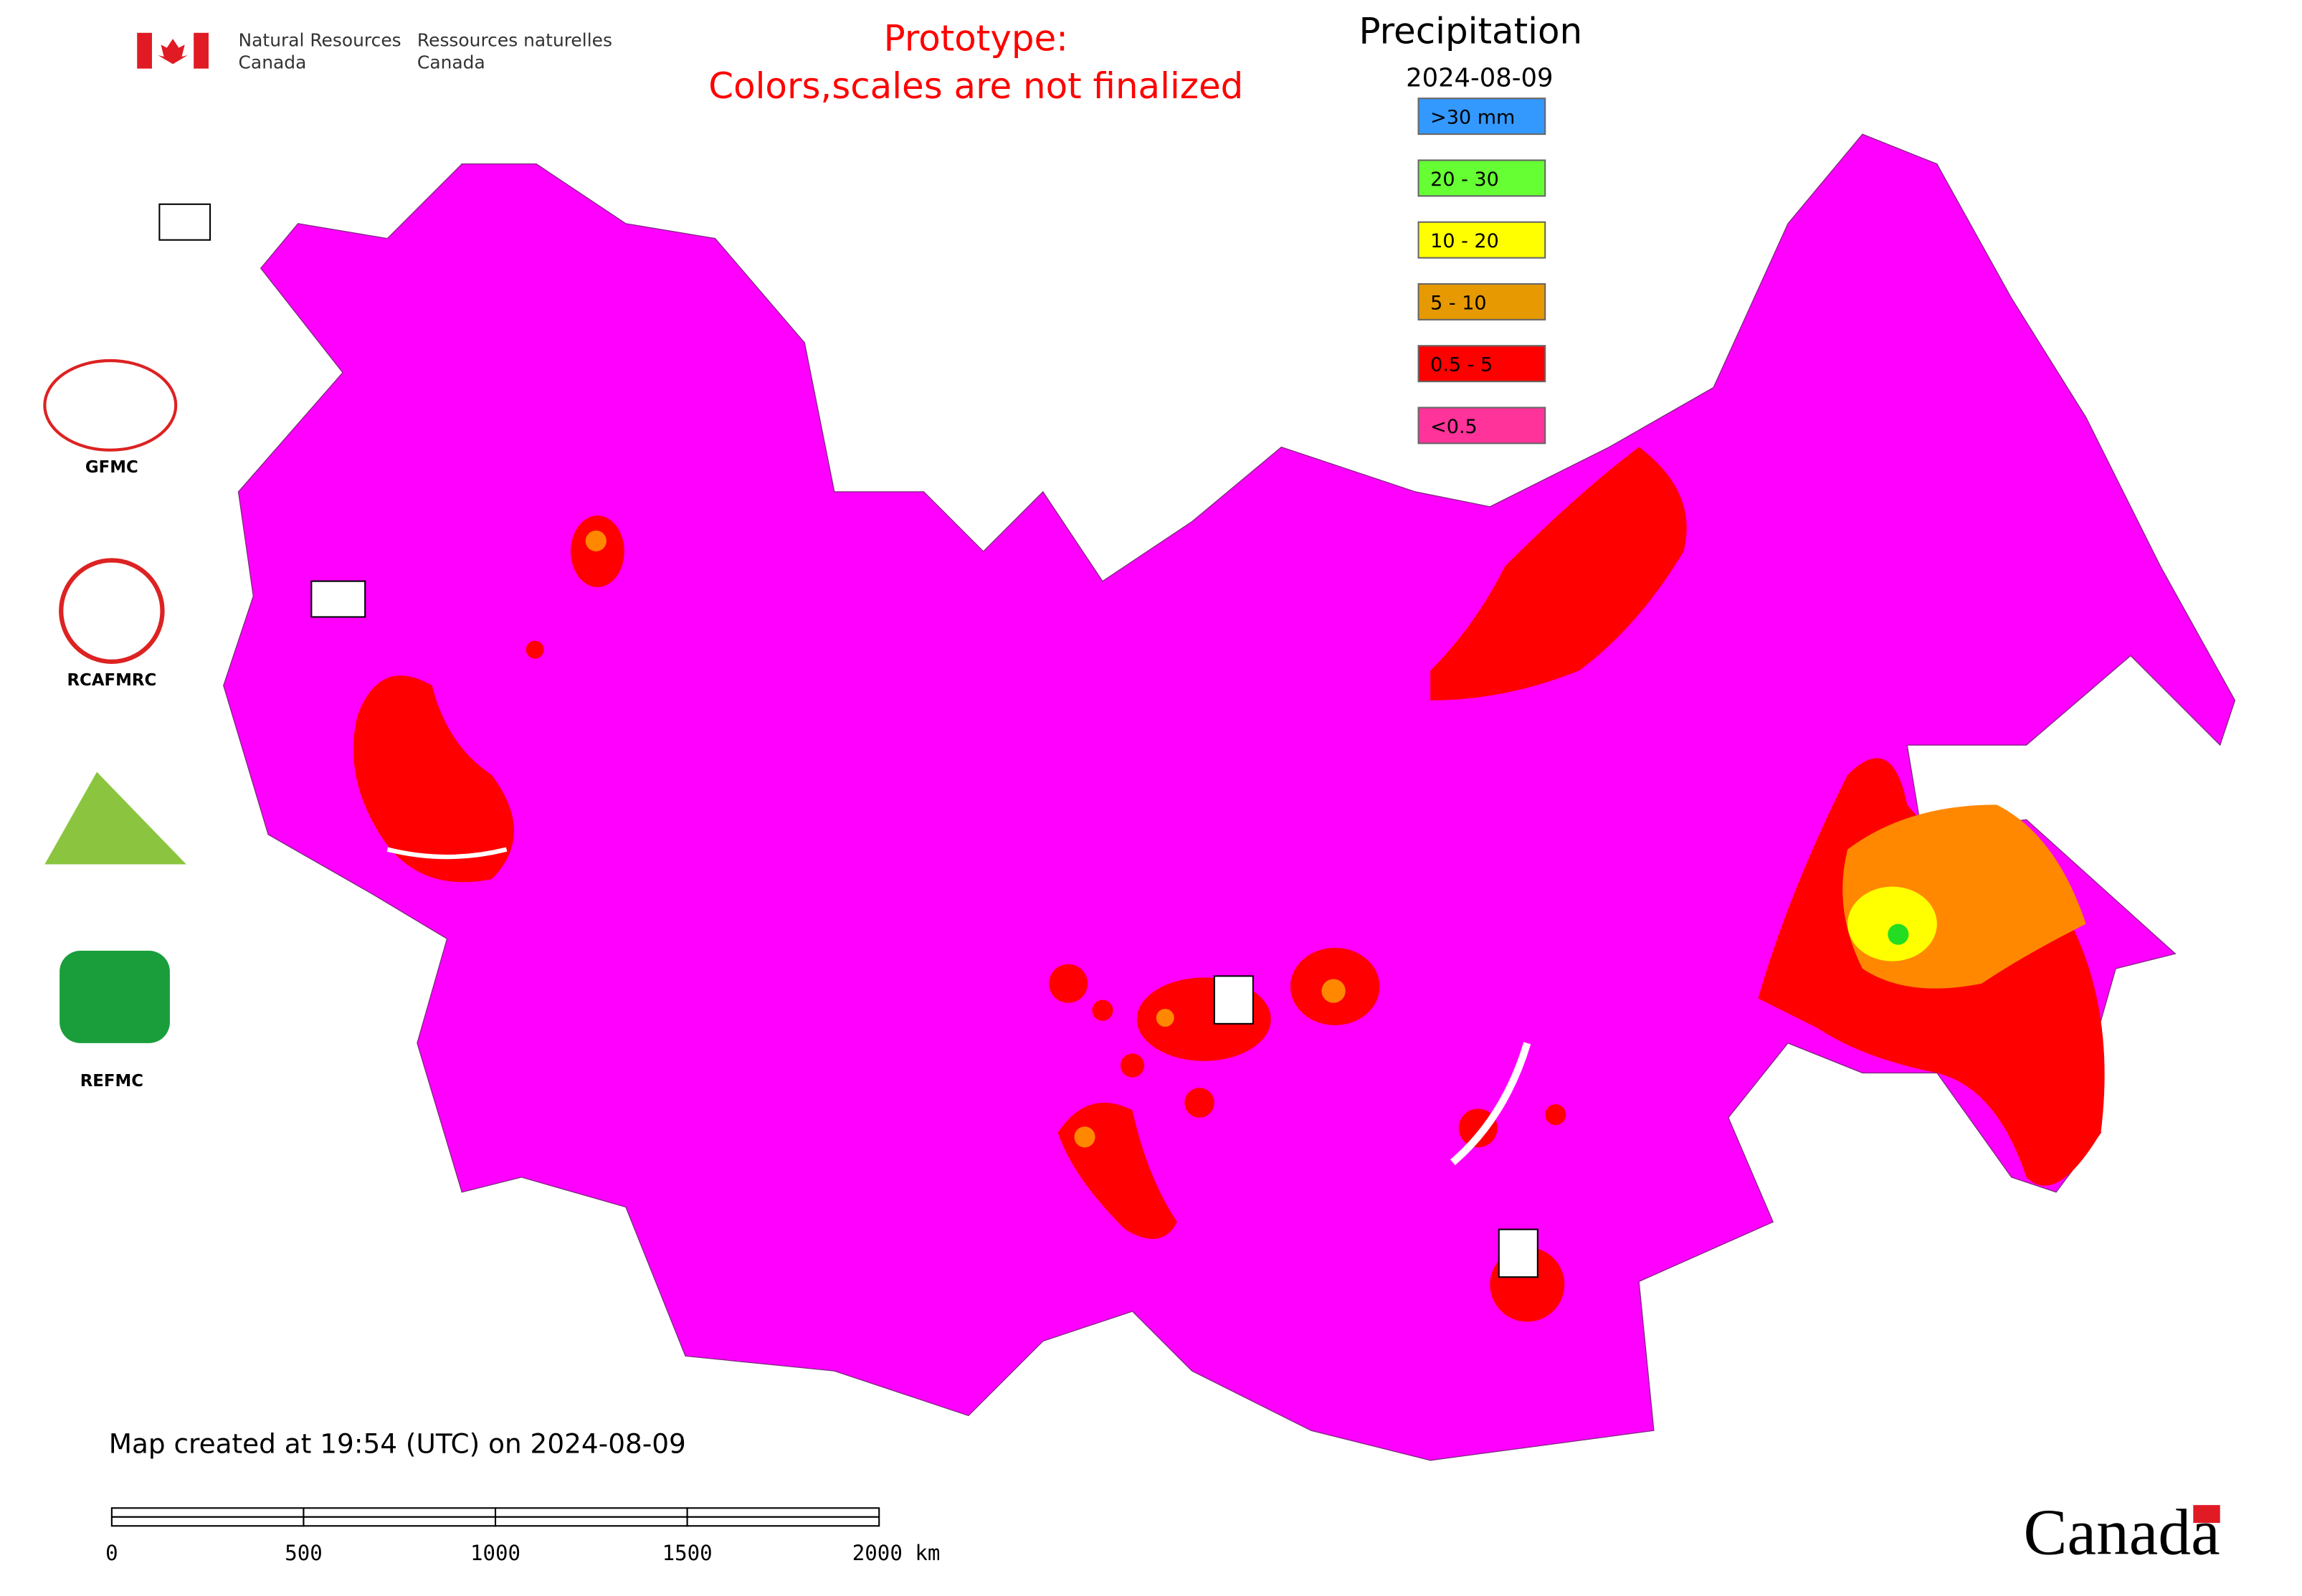  Describe the element at coordinates (173, 50) in the screenshot. I see `gc-flag` at that location.